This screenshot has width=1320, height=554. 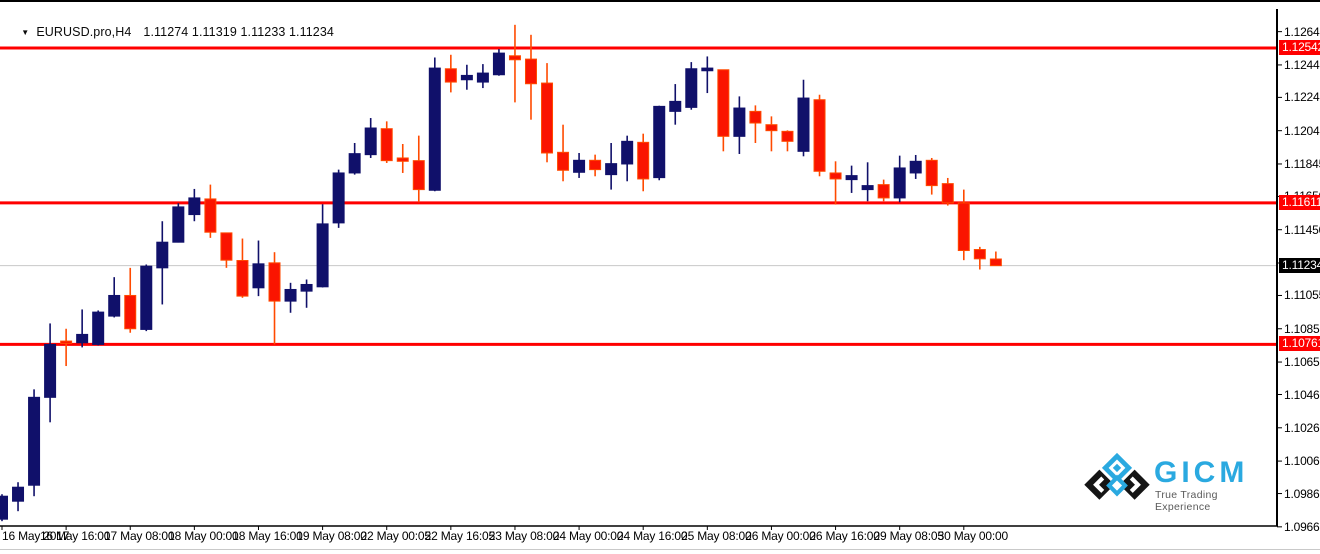 What do you see at coordinates (1117, 476) in the screenshot?
I see `gicm-logo-icon` at bounding box center [1117, 476].